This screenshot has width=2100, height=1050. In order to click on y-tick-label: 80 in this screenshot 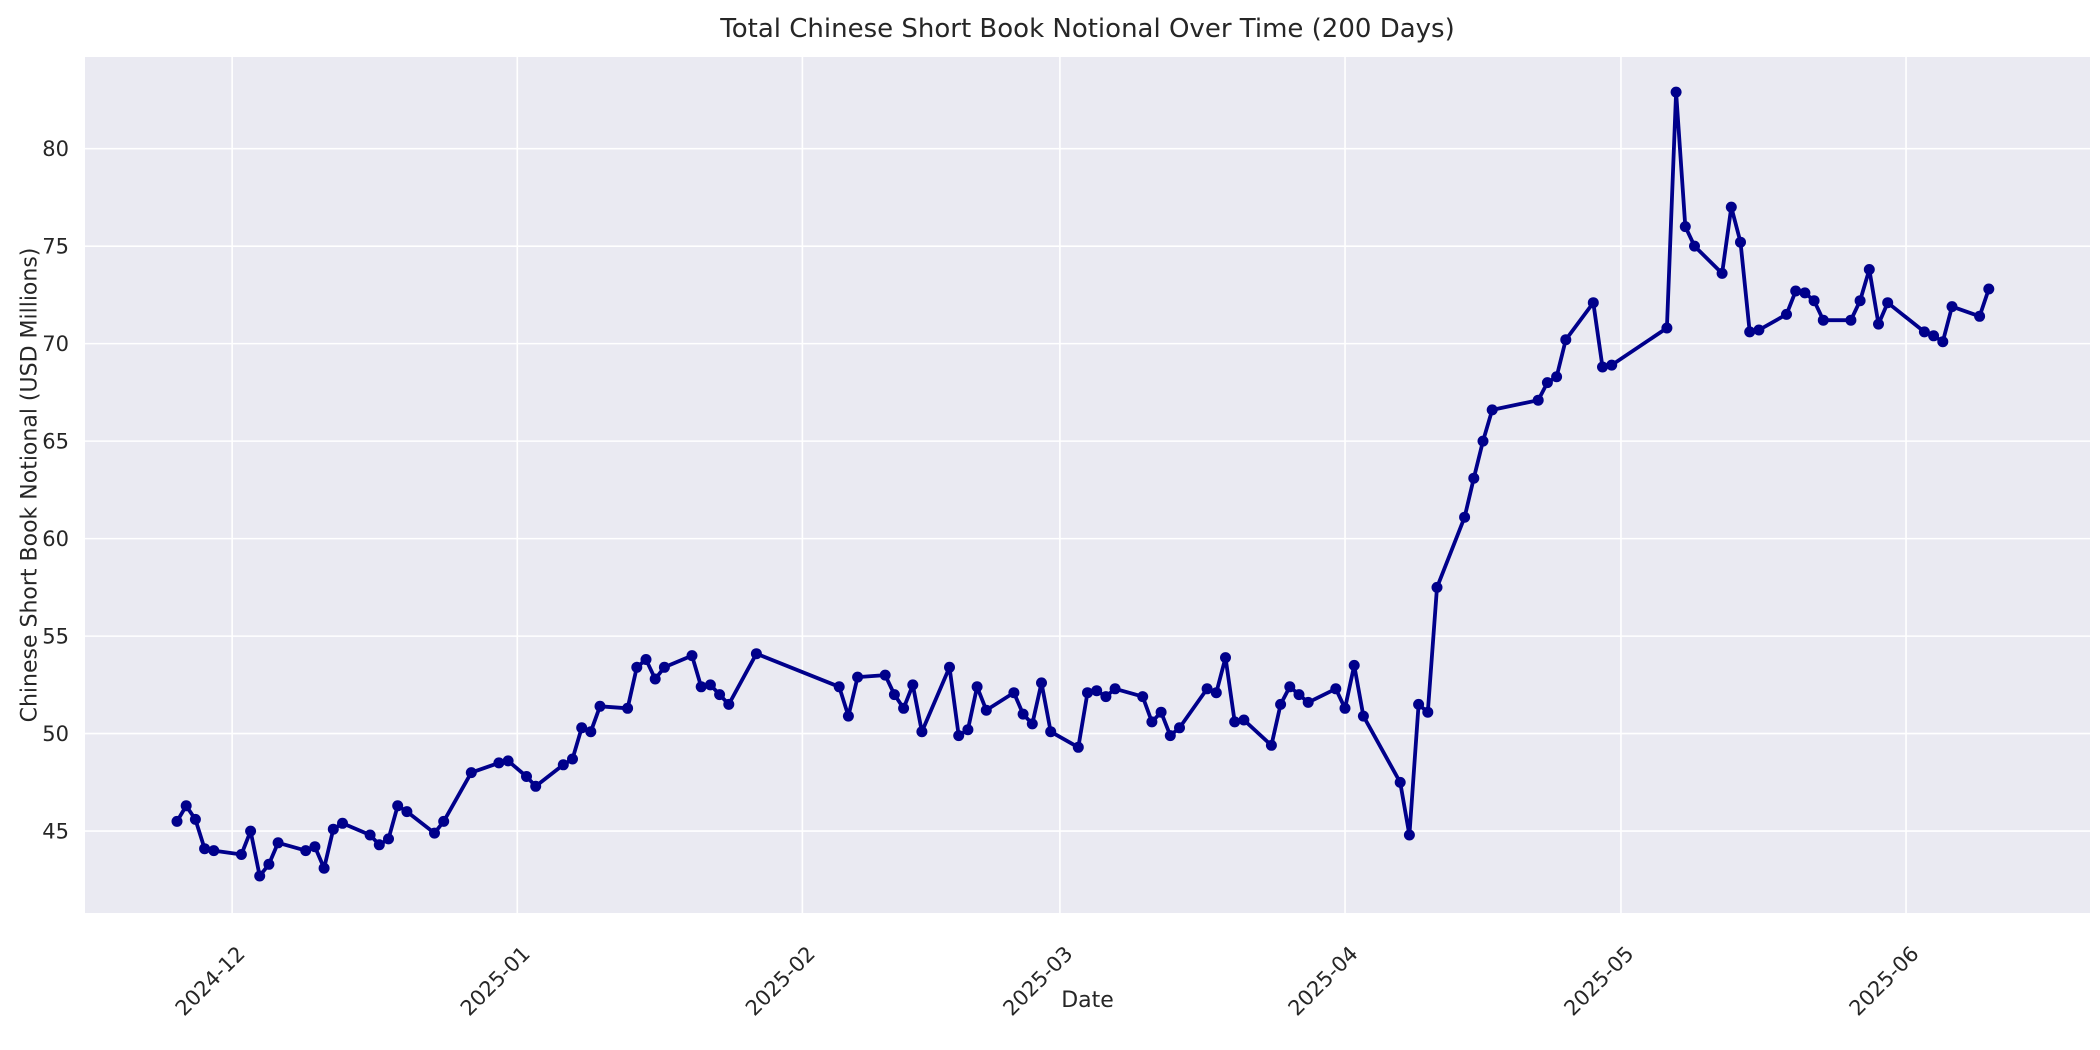, I will do `click(55, 149)`.